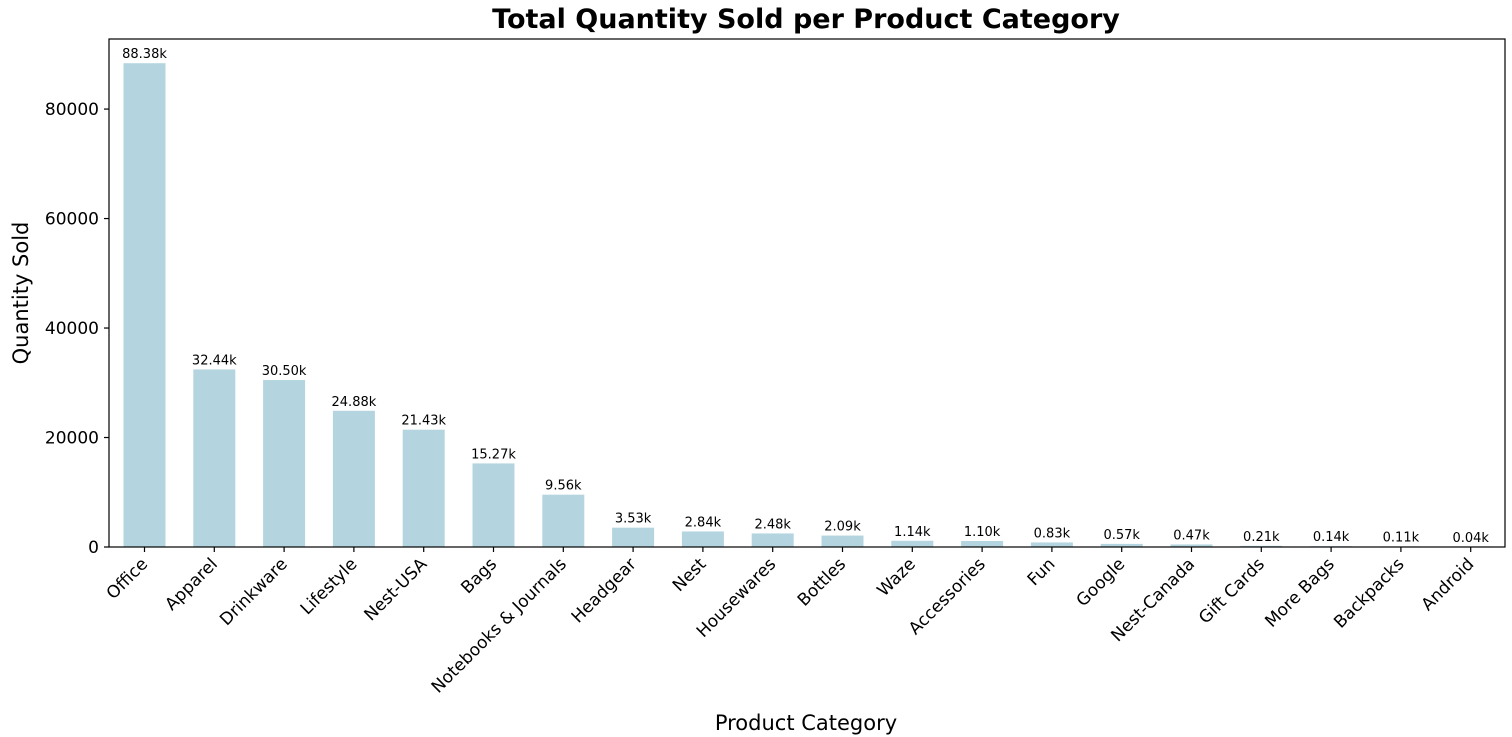  I want to click on data-label: 0.11k, so click(1401, 537).